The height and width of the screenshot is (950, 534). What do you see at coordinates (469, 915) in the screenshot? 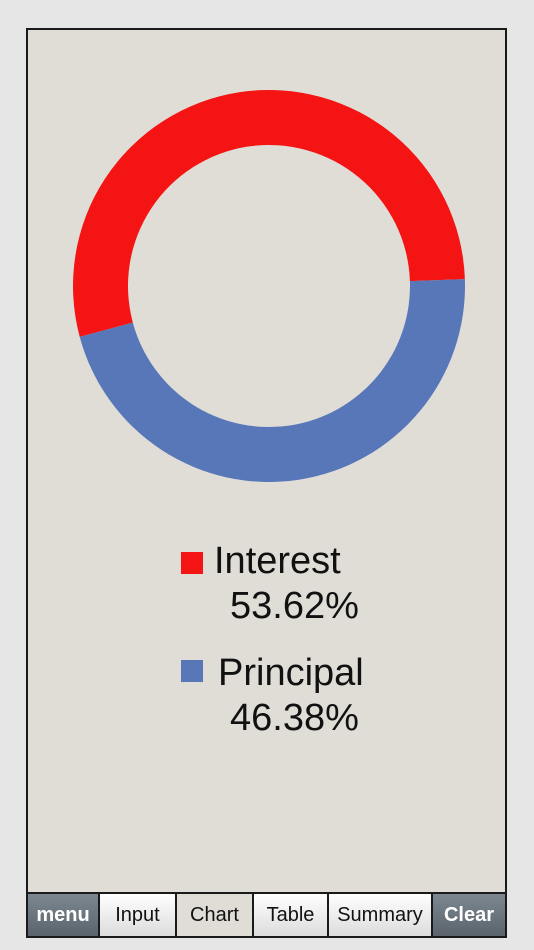
I see `clear-button: Clear` at bounding box center [469, 915].